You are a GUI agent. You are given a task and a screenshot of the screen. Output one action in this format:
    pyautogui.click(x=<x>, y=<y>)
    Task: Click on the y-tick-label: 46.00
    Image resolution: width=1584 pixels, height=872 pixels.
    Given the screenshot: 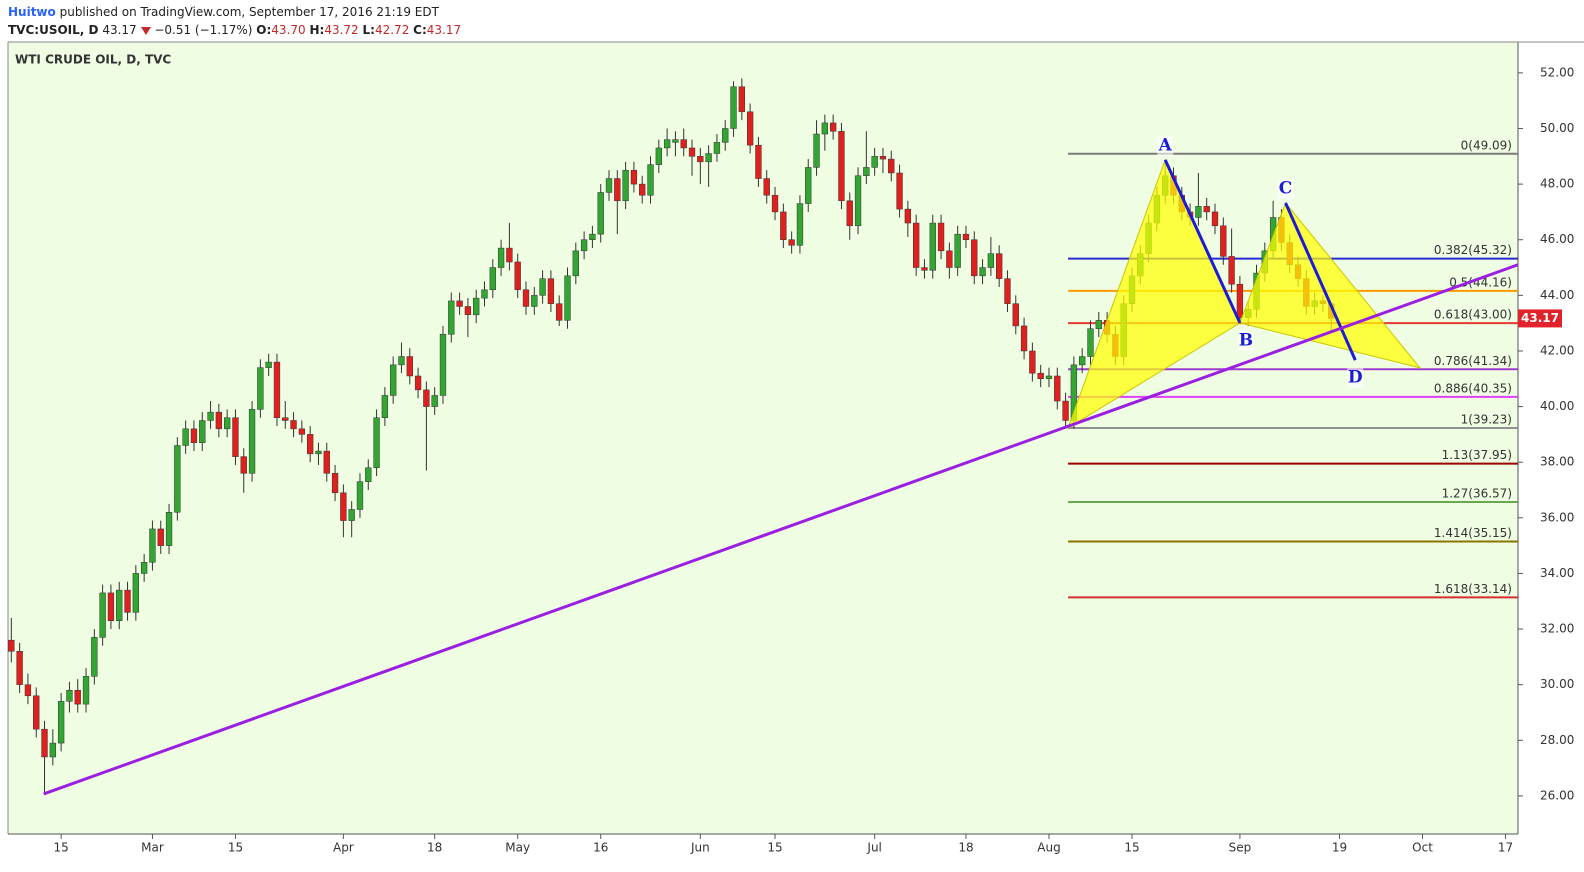 What is the action you would take?
    pyautogui.click(x=1557, y=239)
    